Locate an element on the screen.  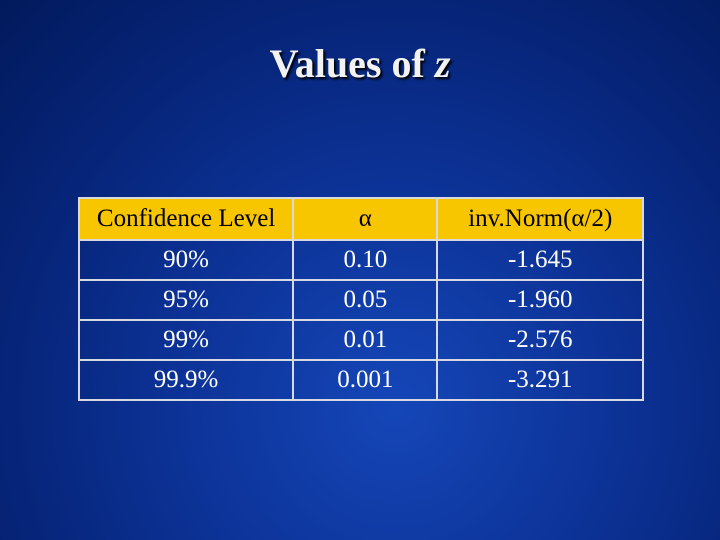
table-row: 99% 0.01 -2.576 is located at coordinates (360, 340).